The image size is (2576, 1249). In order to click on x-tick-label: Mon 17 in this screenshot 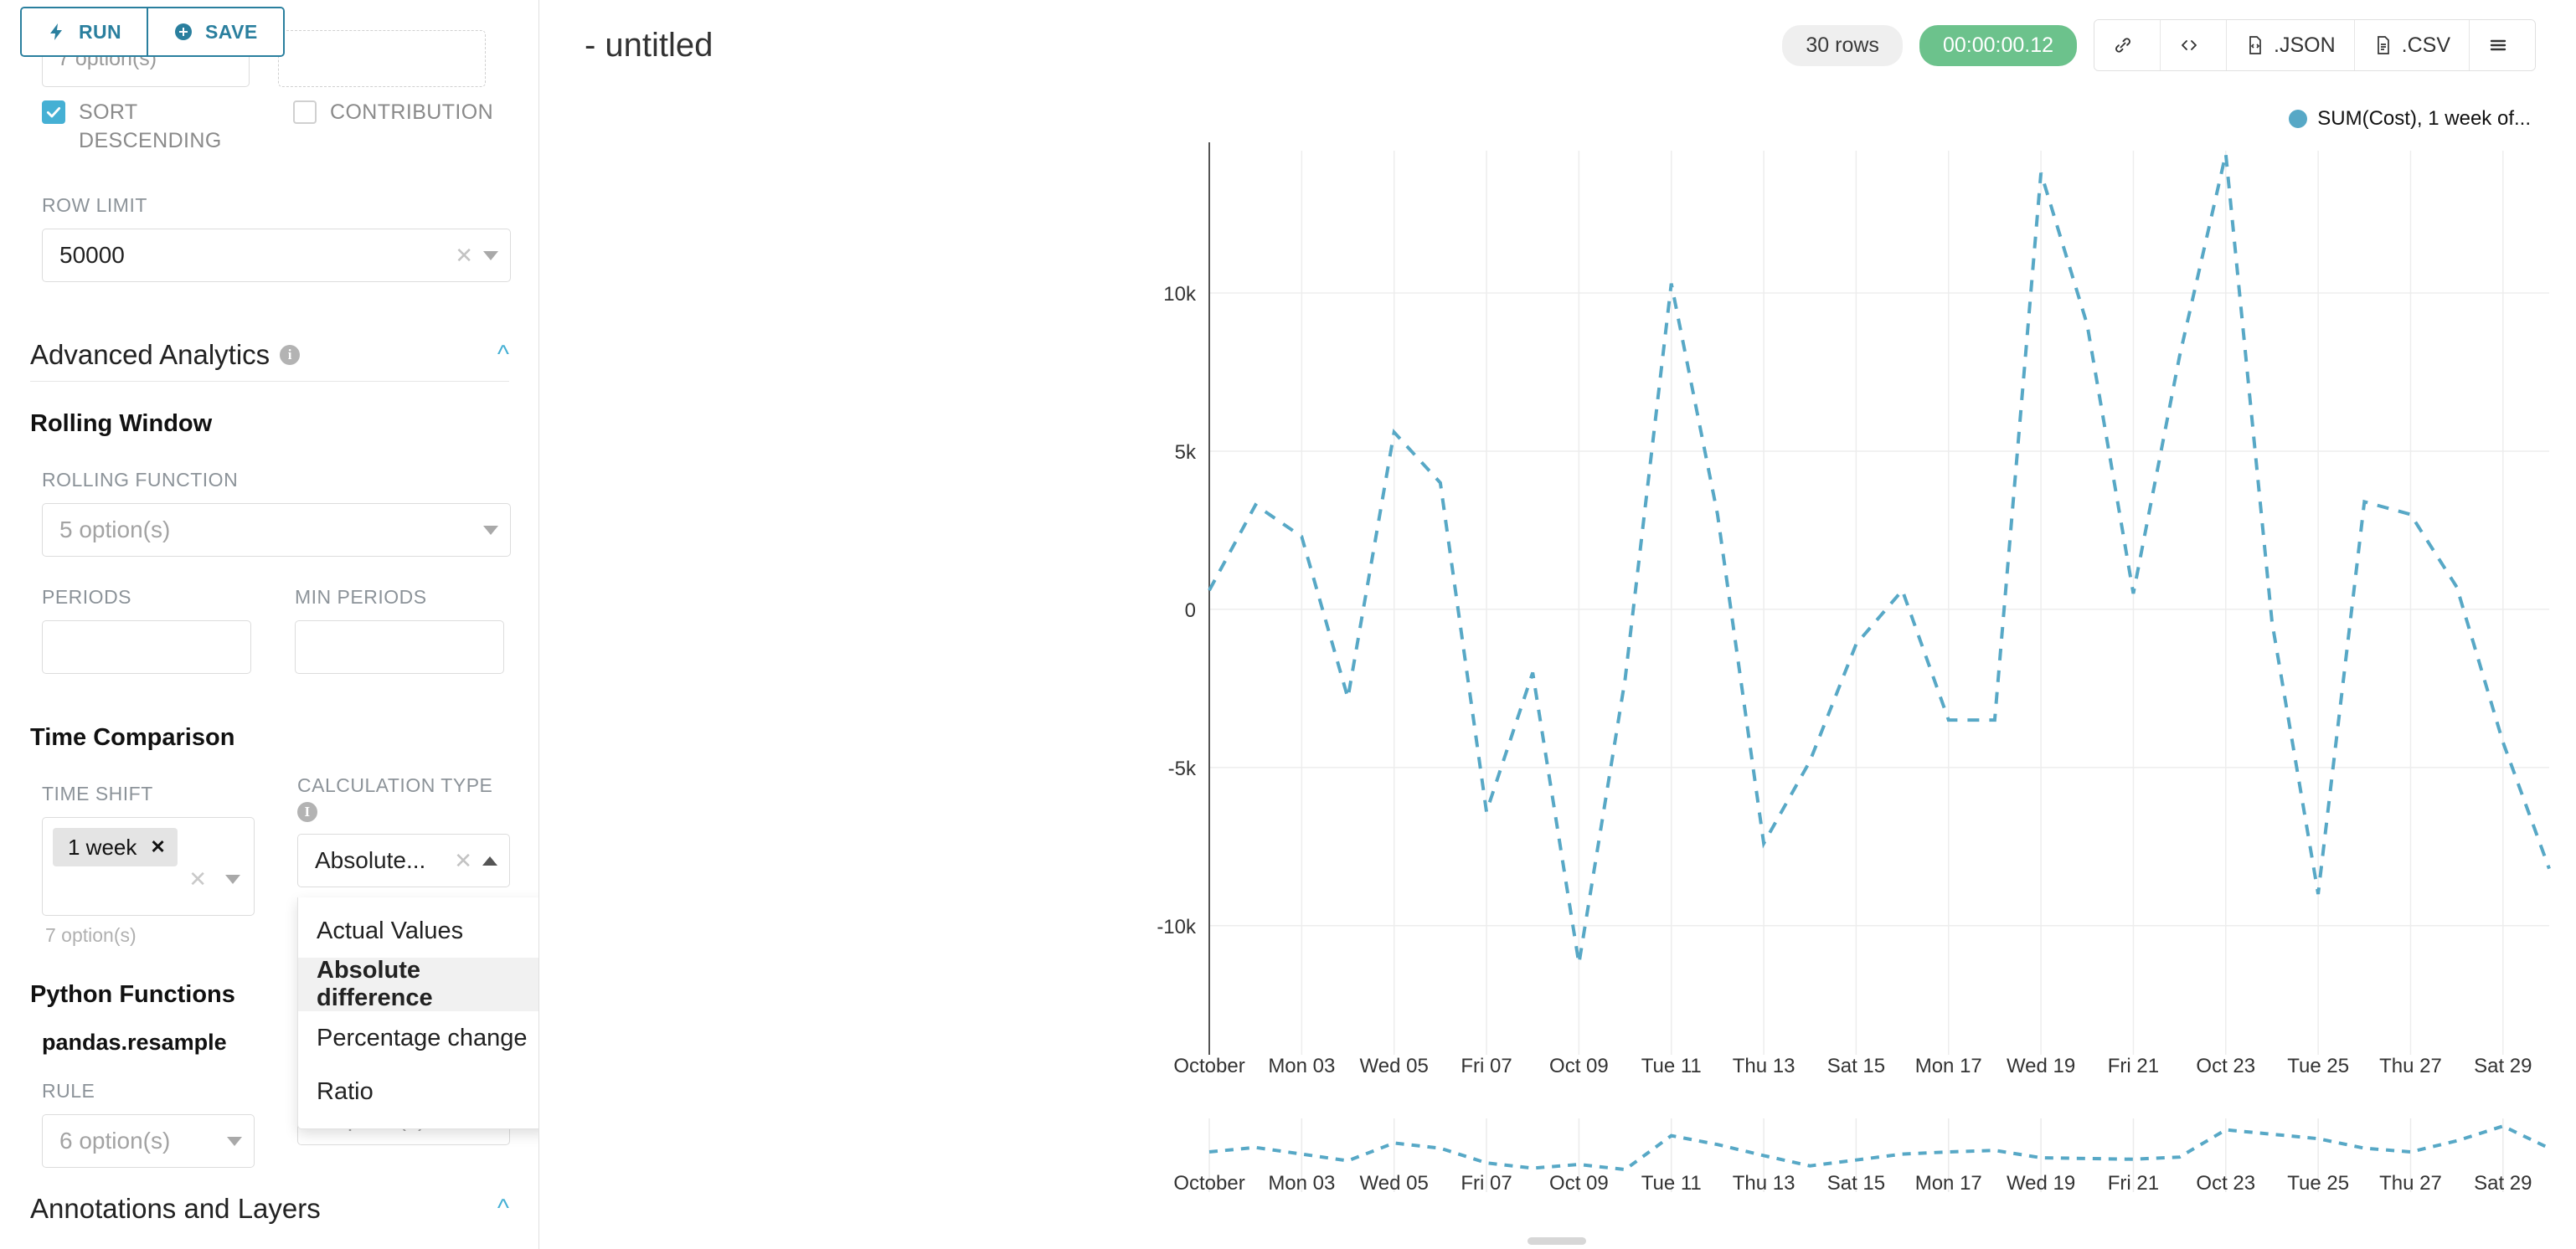, I will do `click(1948, 1066)`.